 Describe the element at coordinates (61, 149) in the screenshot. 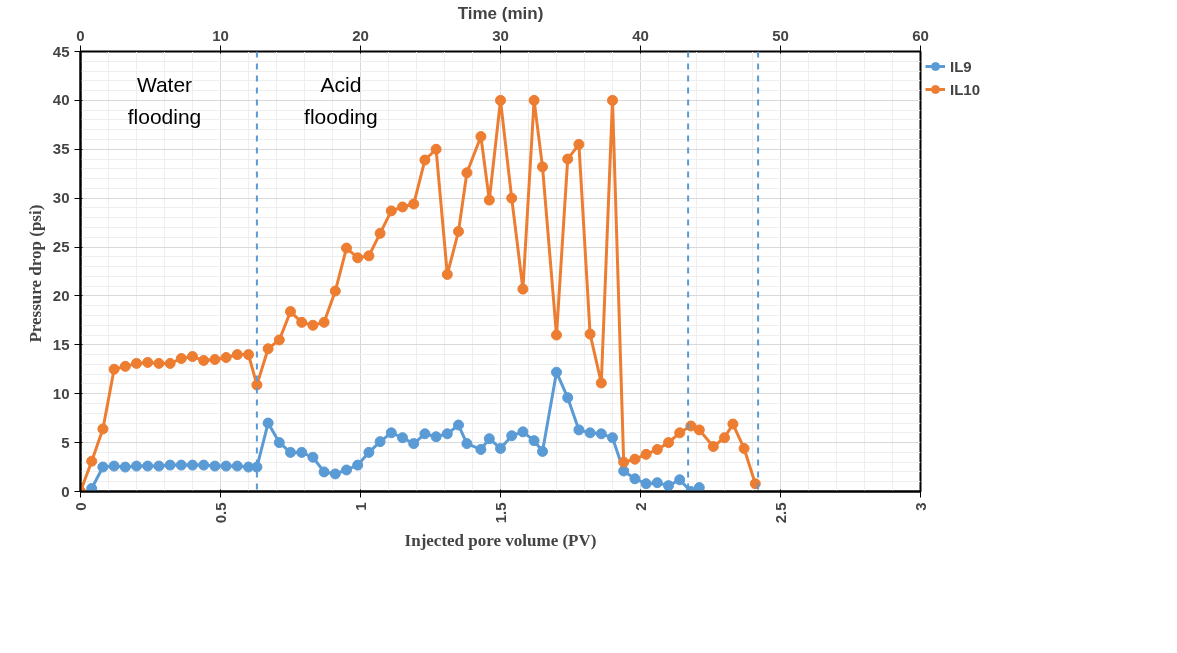

I see `y-tick-label: 35` at that location.